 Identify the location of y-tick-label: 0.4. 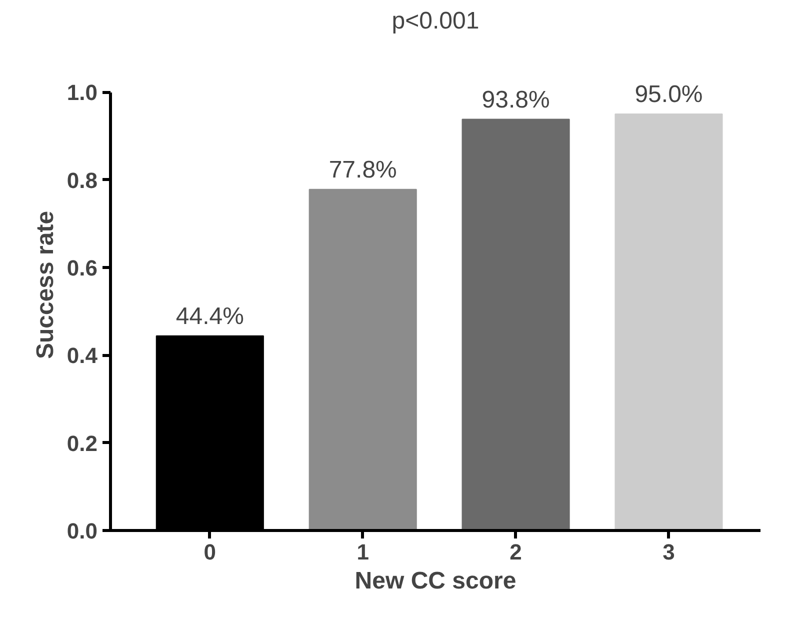
(82, 355).